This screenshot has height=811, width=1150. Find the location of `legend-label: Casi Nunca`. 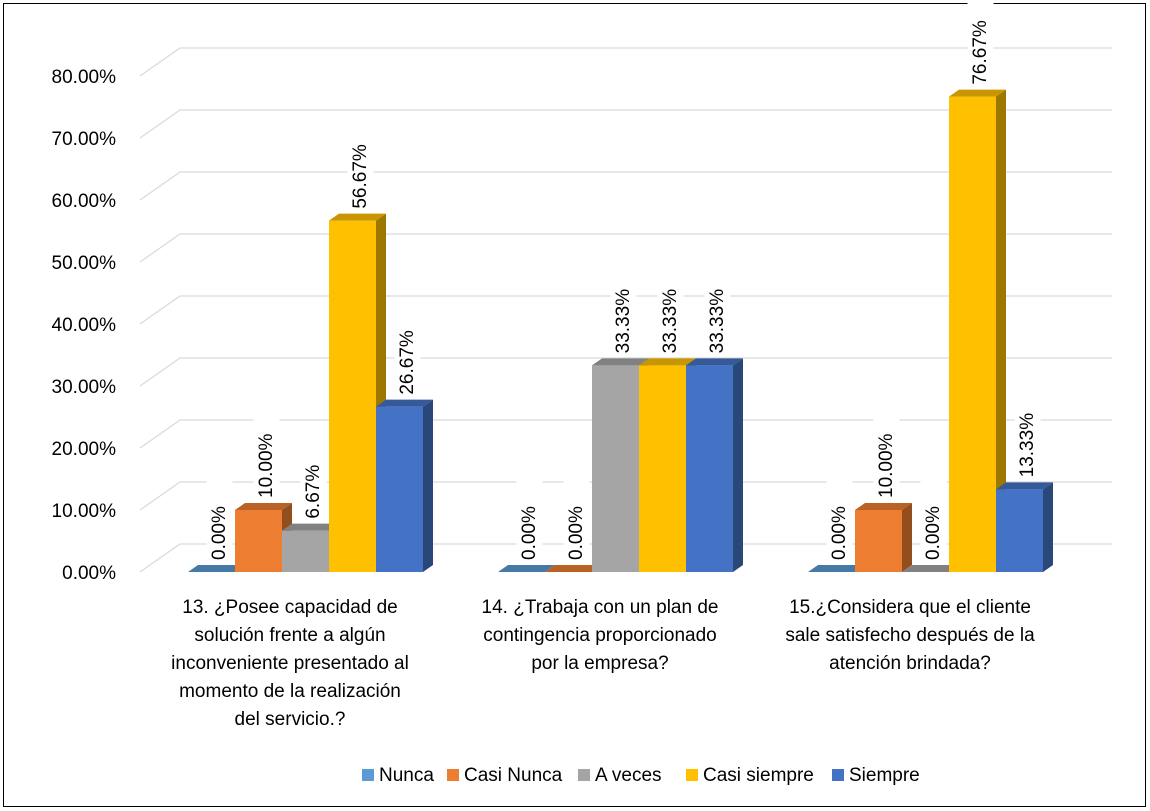

legend-label: Casi Nunca is located at coordinates (513, 775).